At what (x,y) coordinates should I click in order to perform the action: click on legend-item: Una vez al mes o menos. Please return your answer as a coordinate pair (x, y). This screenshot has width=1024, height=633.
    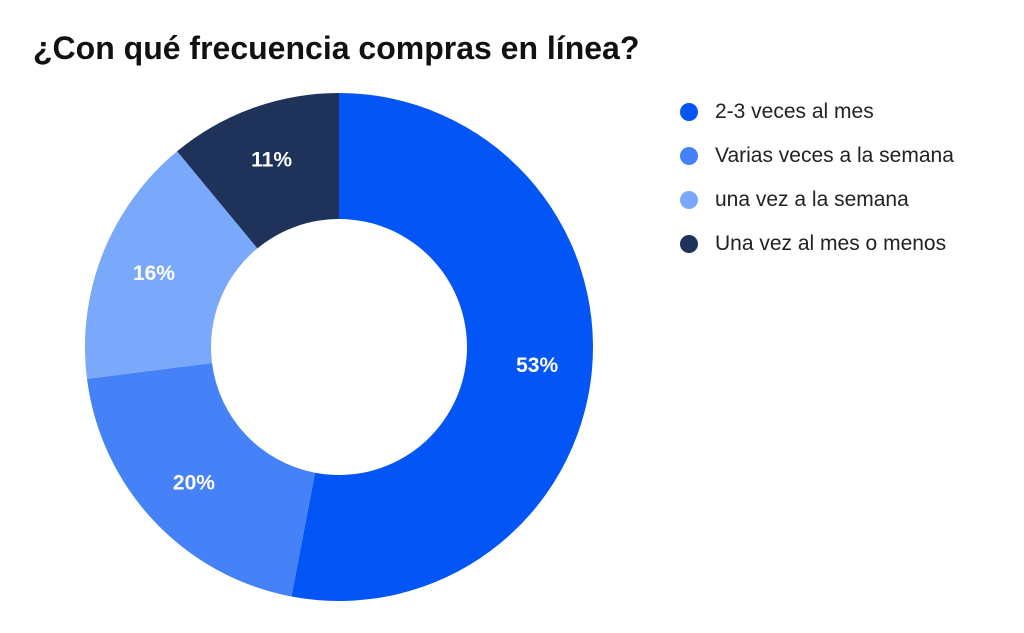
    Looking at the image, I should click on (817, 244).